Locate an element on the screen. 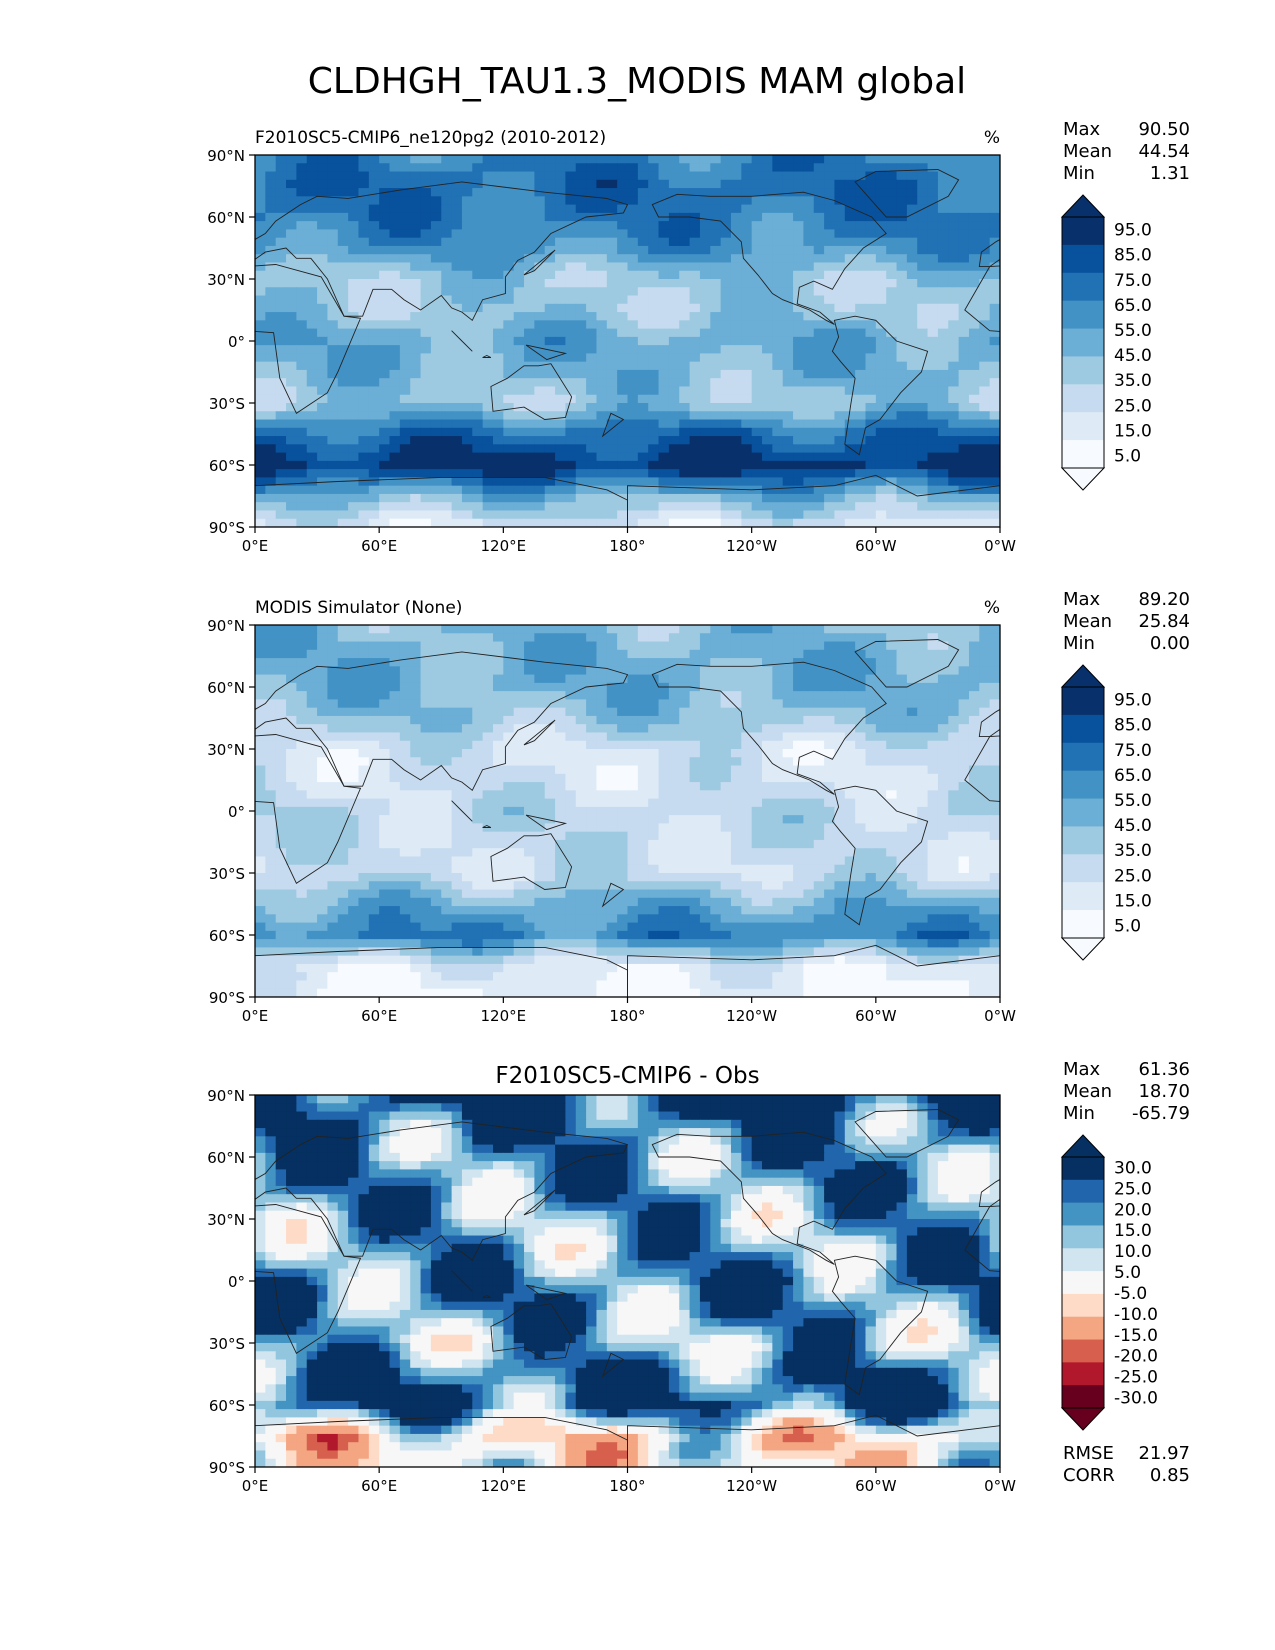 This screenshot has width=1275, height=1650. panel-title-center: F2010SC5-CMIP6 - Obs is located at coordinates (627, 1076).